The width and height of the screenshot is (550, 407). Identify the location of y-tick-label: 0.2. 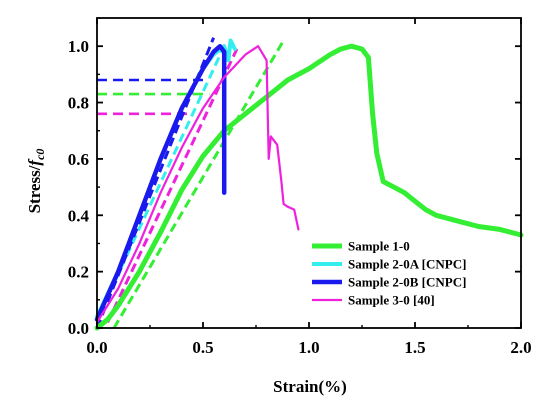
(78, 272).